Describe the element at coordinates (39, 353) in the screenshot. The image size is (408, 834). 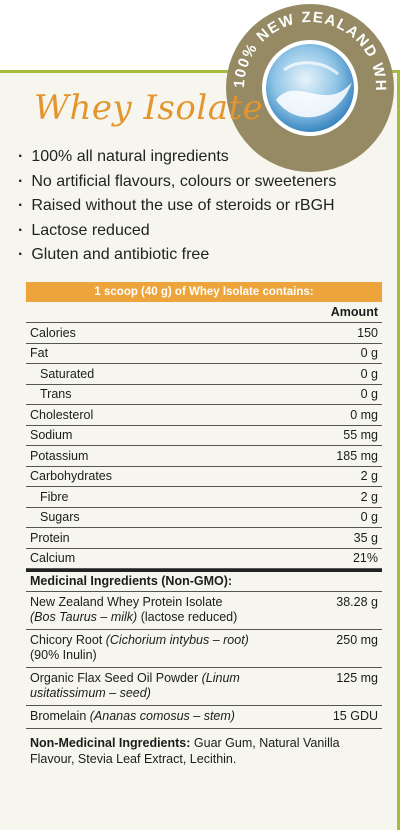
I see `nutrient-label: Fat` at that location.